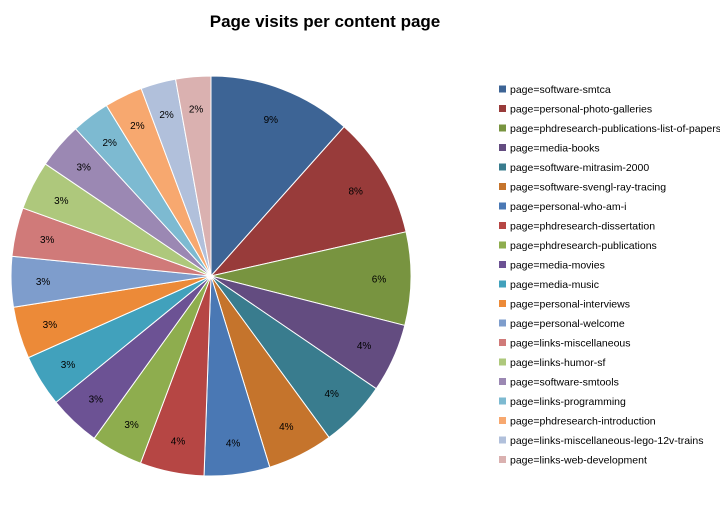 The width and height of the screenshot is (720, 512). What do you see at coordinates (379, 279) in the screenshot?
I see `data-label: 6%` at bounding box center [379, 279].